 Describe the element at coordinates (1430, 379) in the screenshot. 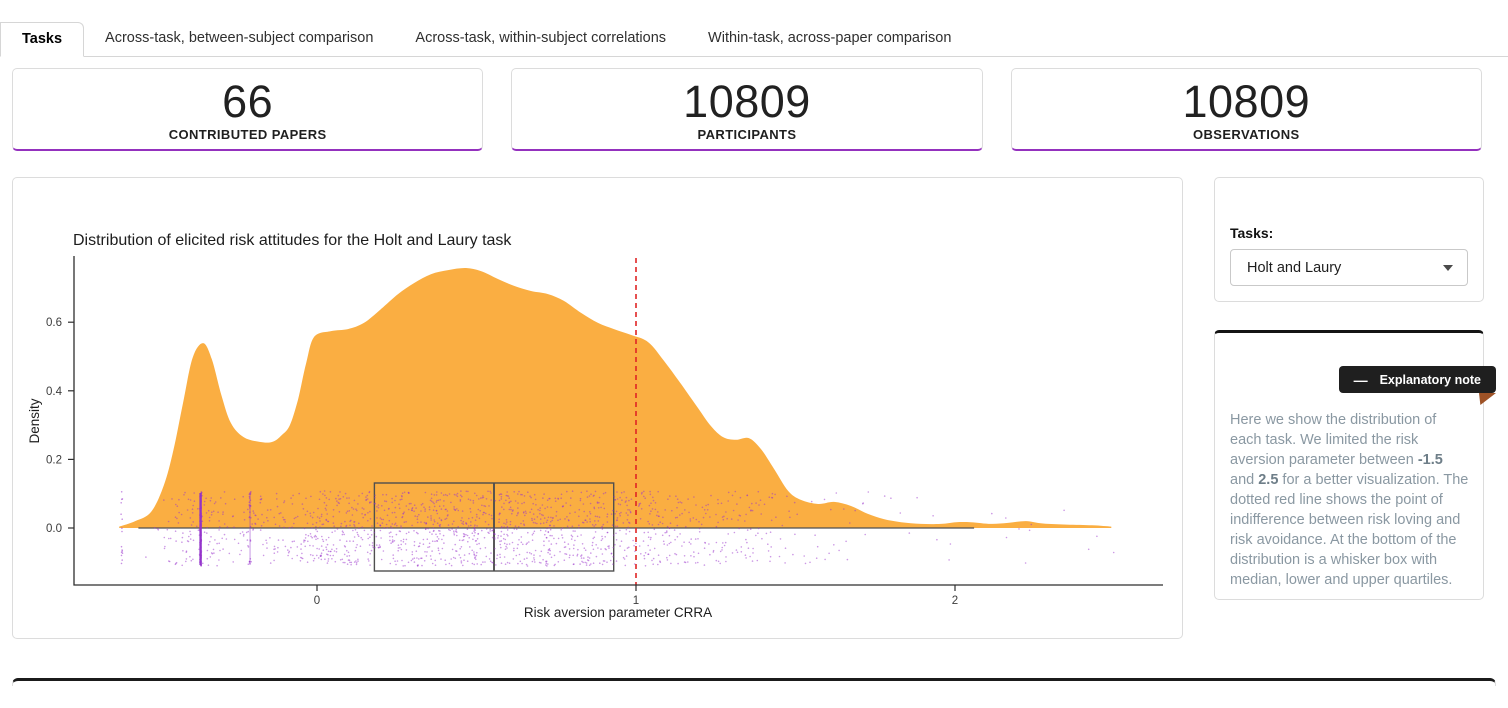

I see `note-badge-label: Explanatory note` at that location.